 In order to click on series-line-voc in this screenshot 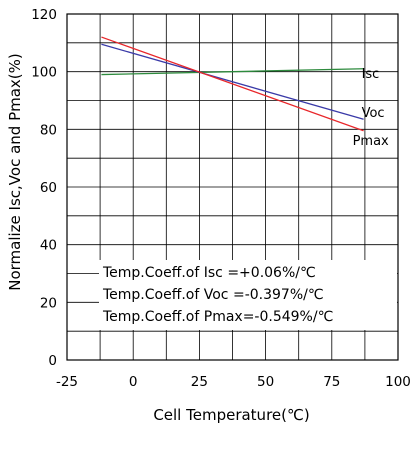, I will do `click(232, 81)`.